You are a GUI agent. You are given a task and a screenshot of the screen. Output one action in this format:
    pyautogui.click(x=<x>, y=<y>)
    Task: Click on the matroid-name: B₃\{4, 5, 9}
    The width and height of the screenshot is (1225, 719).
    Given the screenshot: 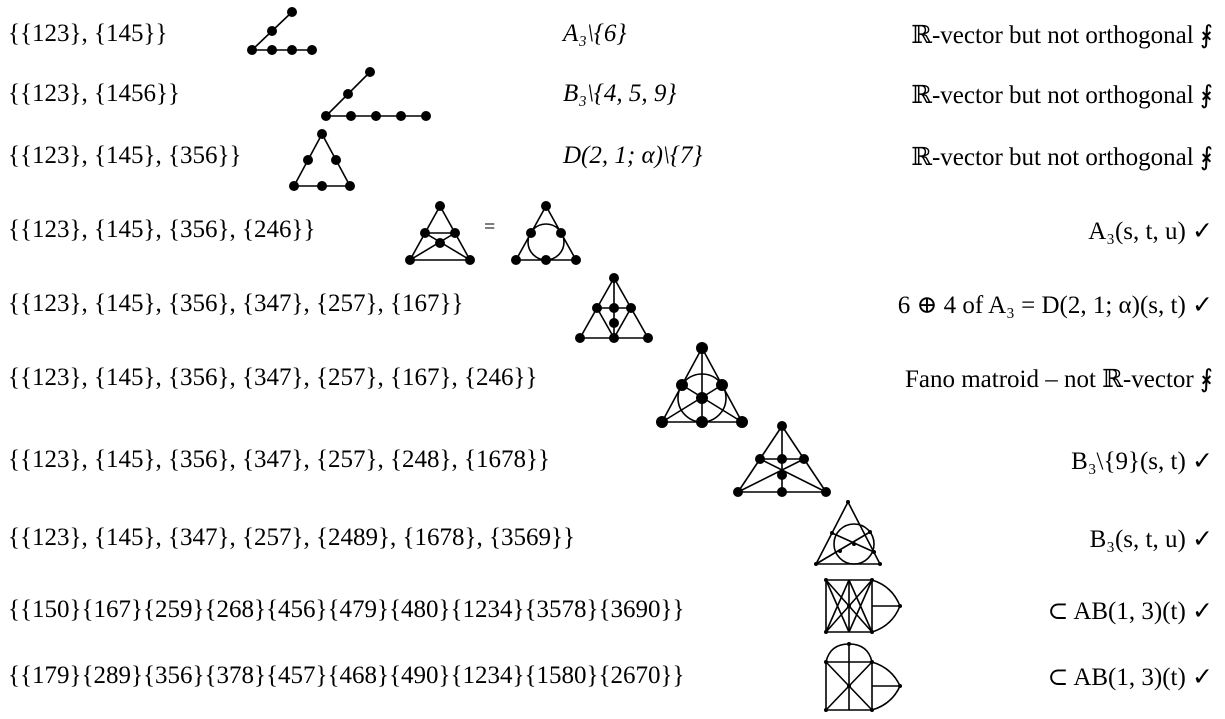 What is the action you would take?
    pyautogui.click(x=620, y=93)
    